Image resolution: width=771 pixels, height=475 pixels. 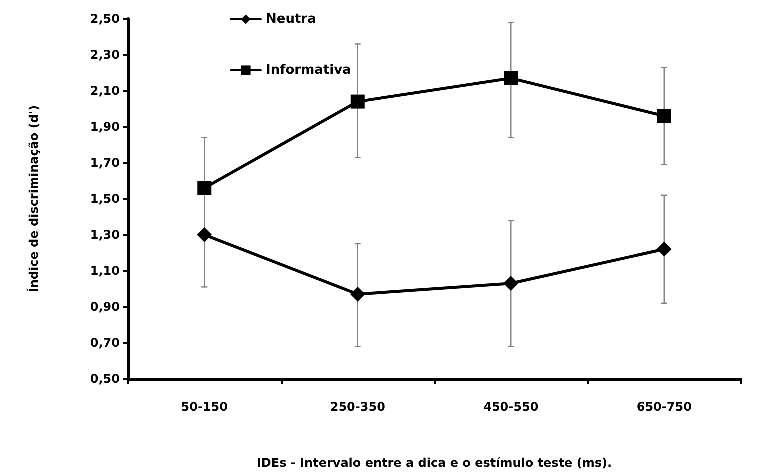 I want to click on y-tick-label: 0,90, so click(x=105, y=307).